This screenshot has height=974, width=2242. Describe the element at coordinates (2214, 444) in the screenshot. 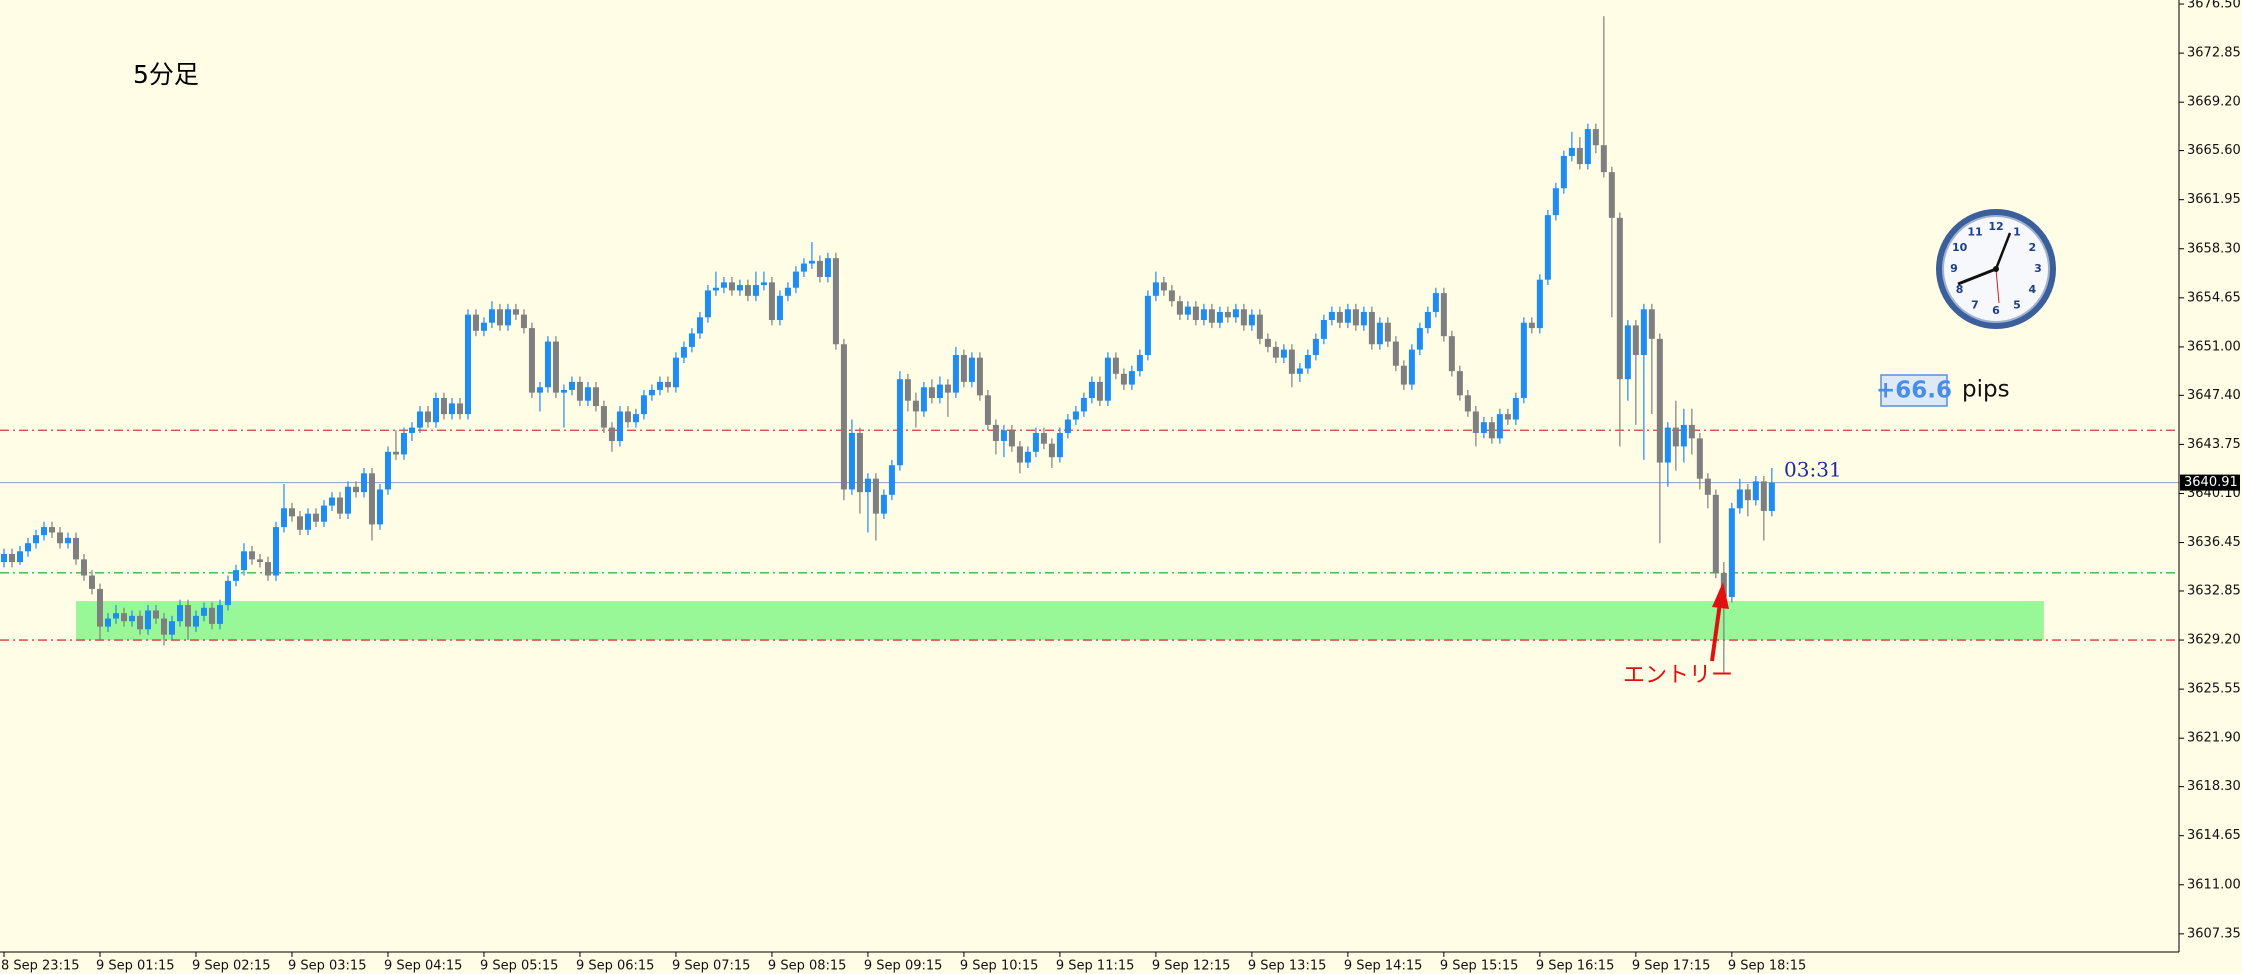

I see `y-tick-label: 3643.75` at that location.